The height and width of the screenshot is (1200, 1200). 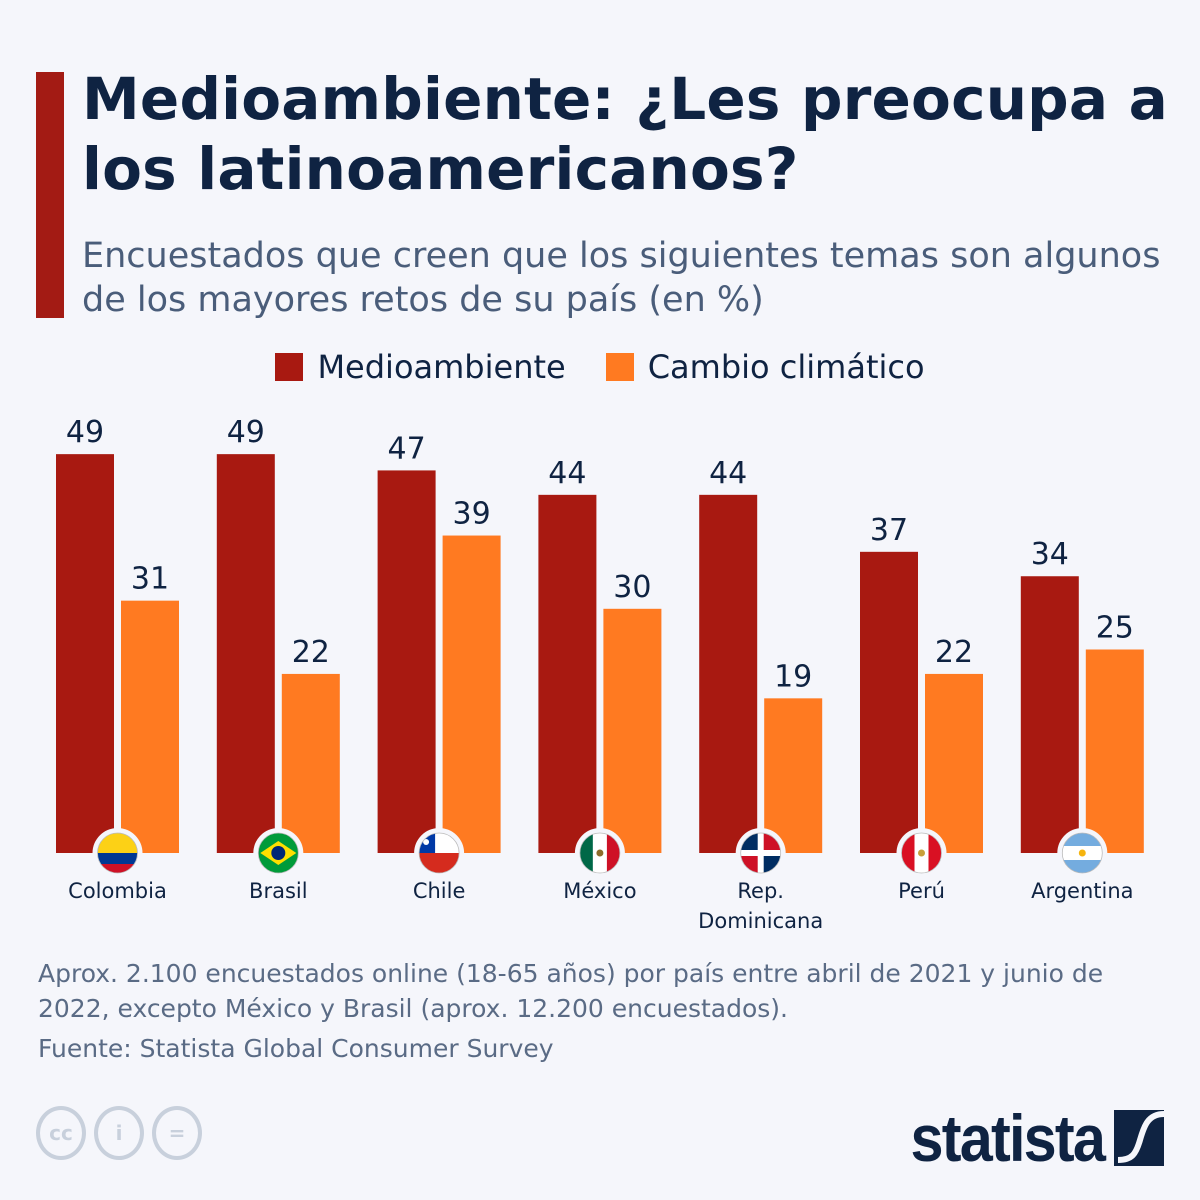 What do you see at coordinates (439, 853) in the screenshot?
I see `chile-flag-icon` at bounding box center [439, 853].